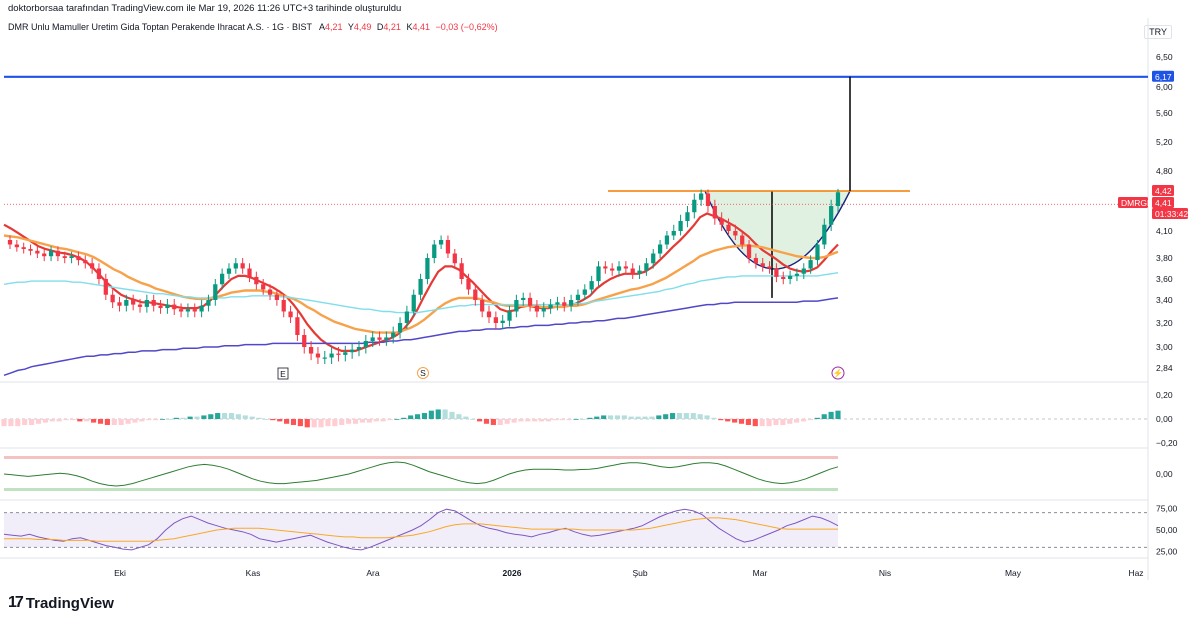  Describe the element at coordinates (760, 573) in the screenshot. I see `time-axis-label: Mar` at that location.